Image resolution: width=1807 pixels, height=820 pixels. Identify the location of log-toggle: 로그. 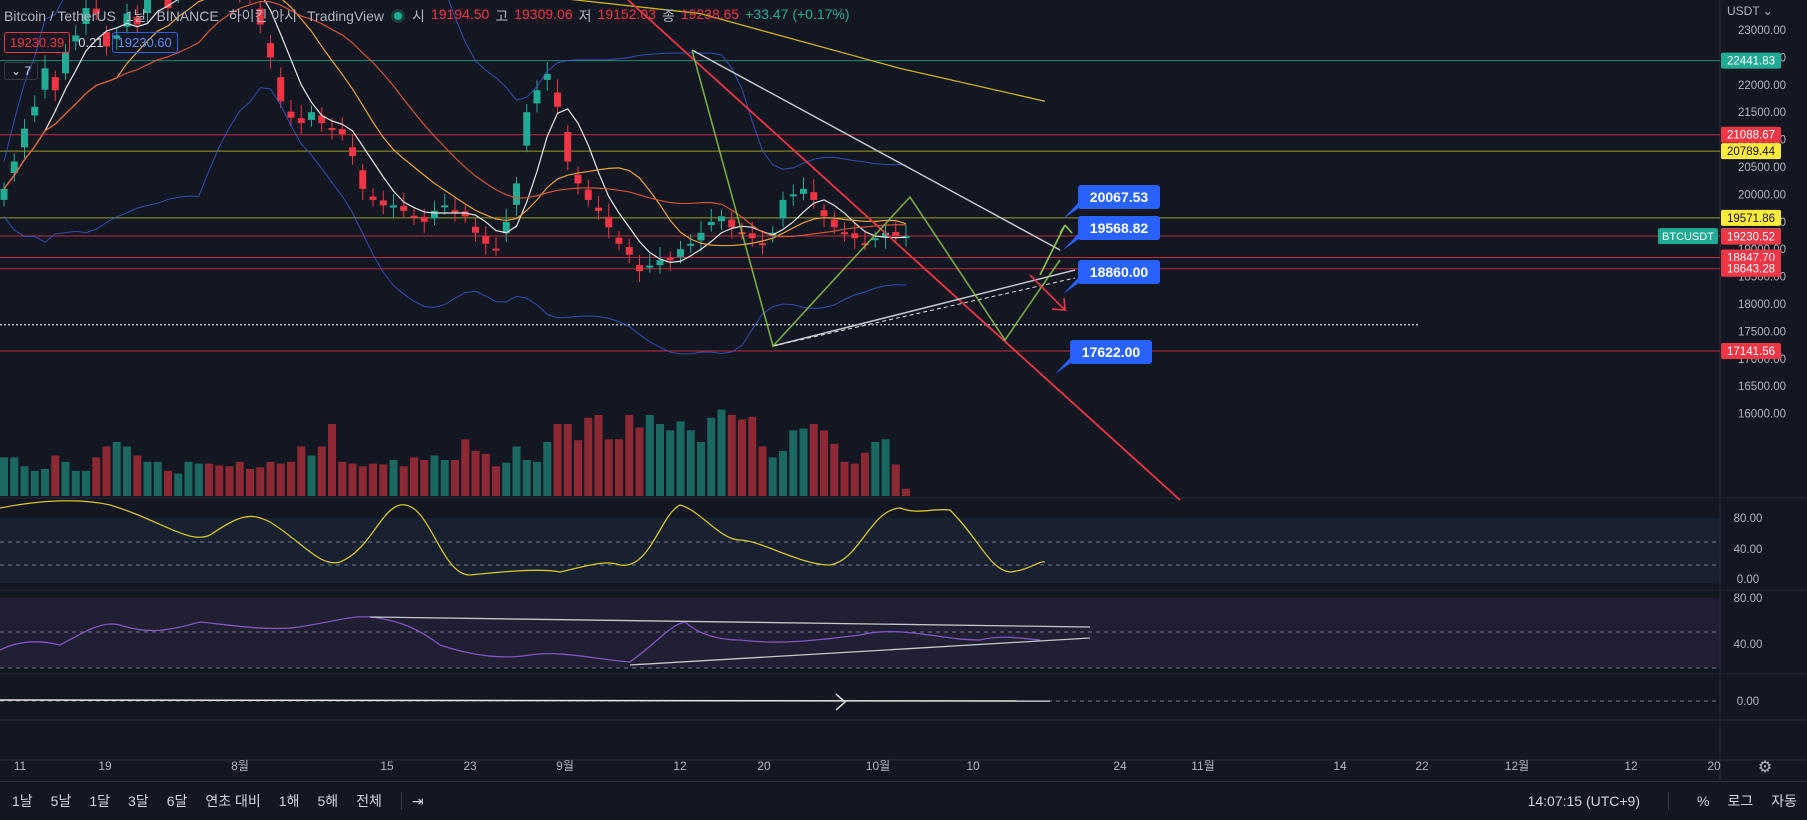
(1740, 801).